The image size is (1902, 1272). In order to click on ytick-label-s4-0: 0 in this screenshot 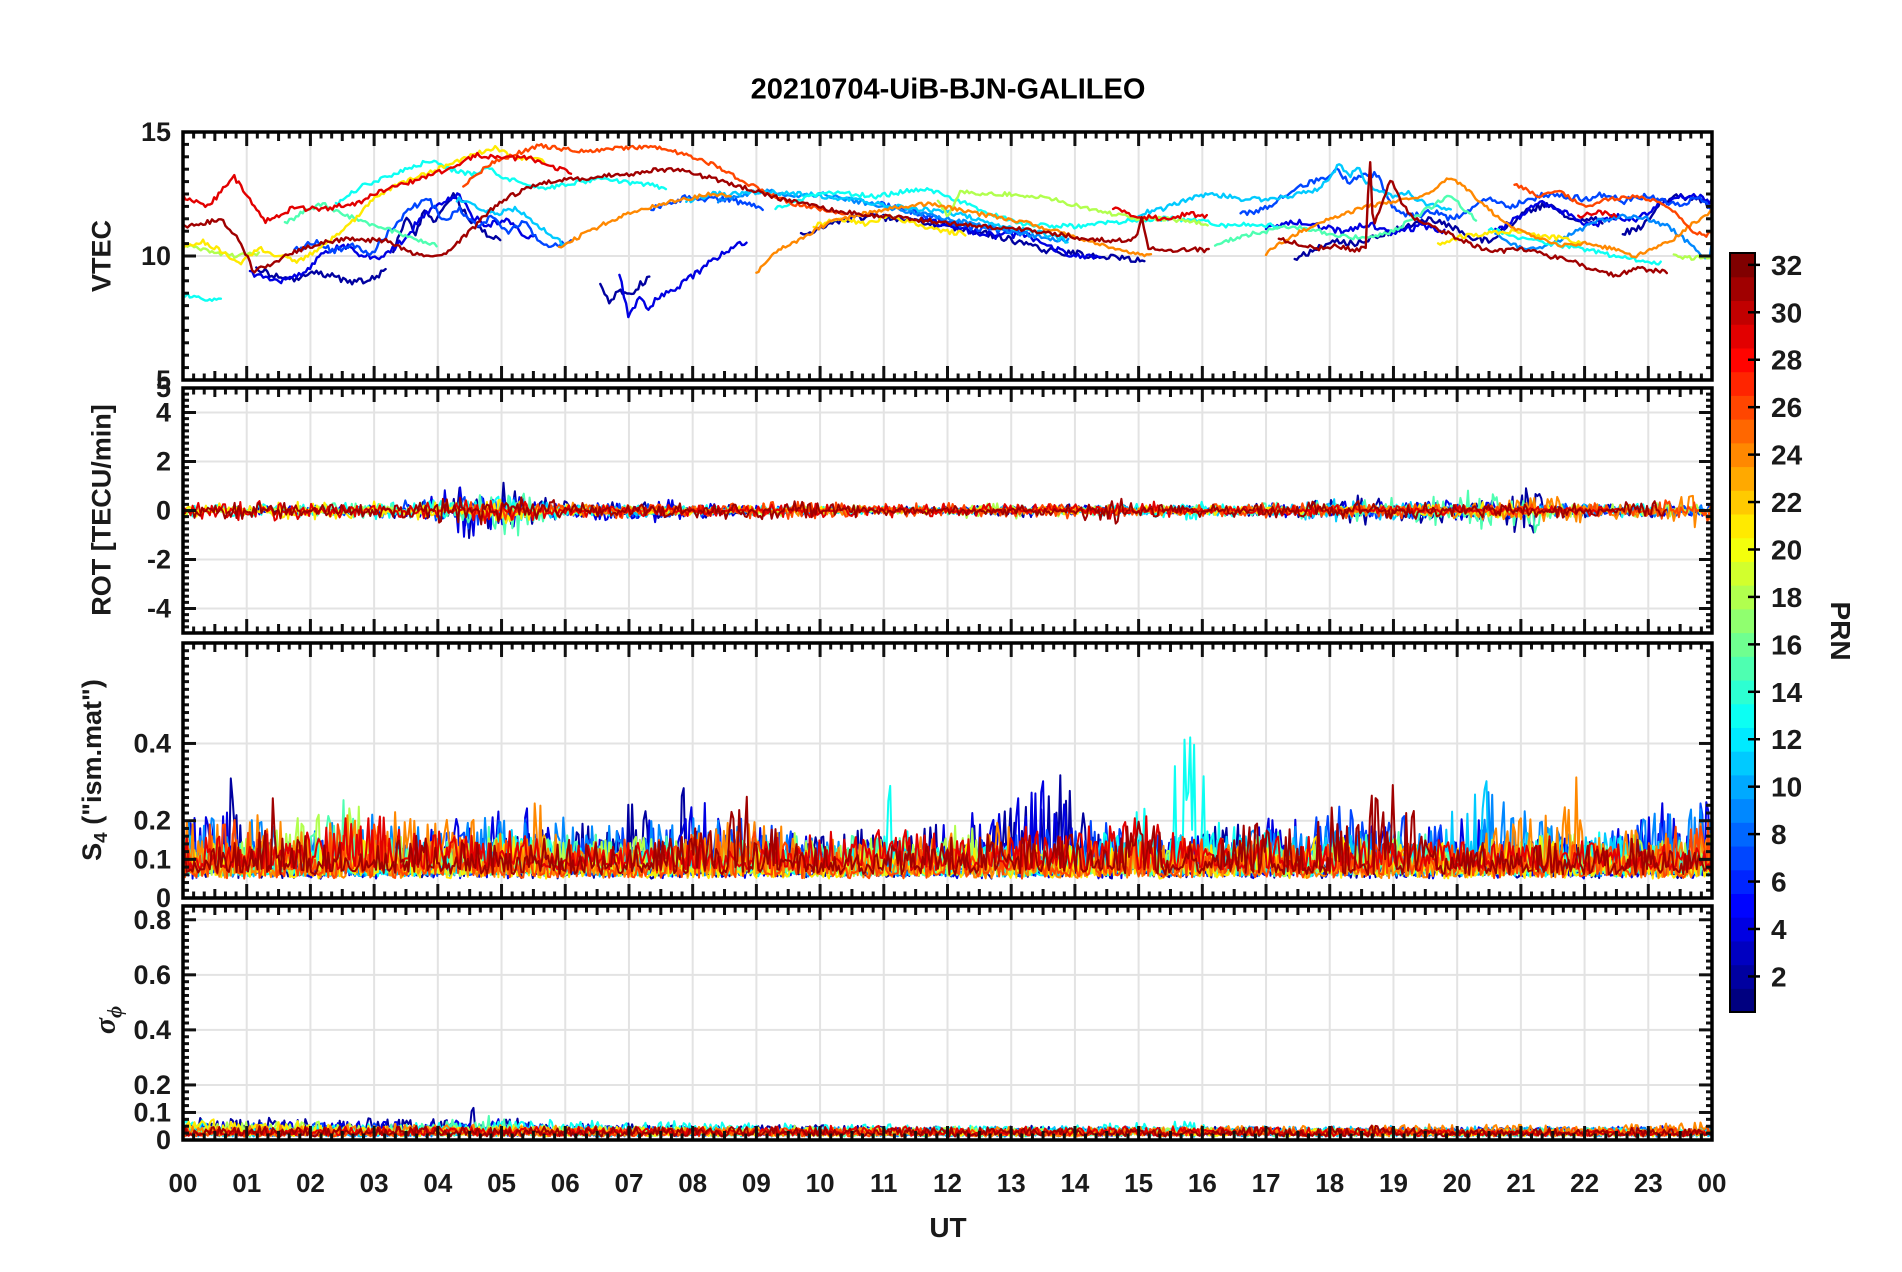, I will do `click(163, 898)`.